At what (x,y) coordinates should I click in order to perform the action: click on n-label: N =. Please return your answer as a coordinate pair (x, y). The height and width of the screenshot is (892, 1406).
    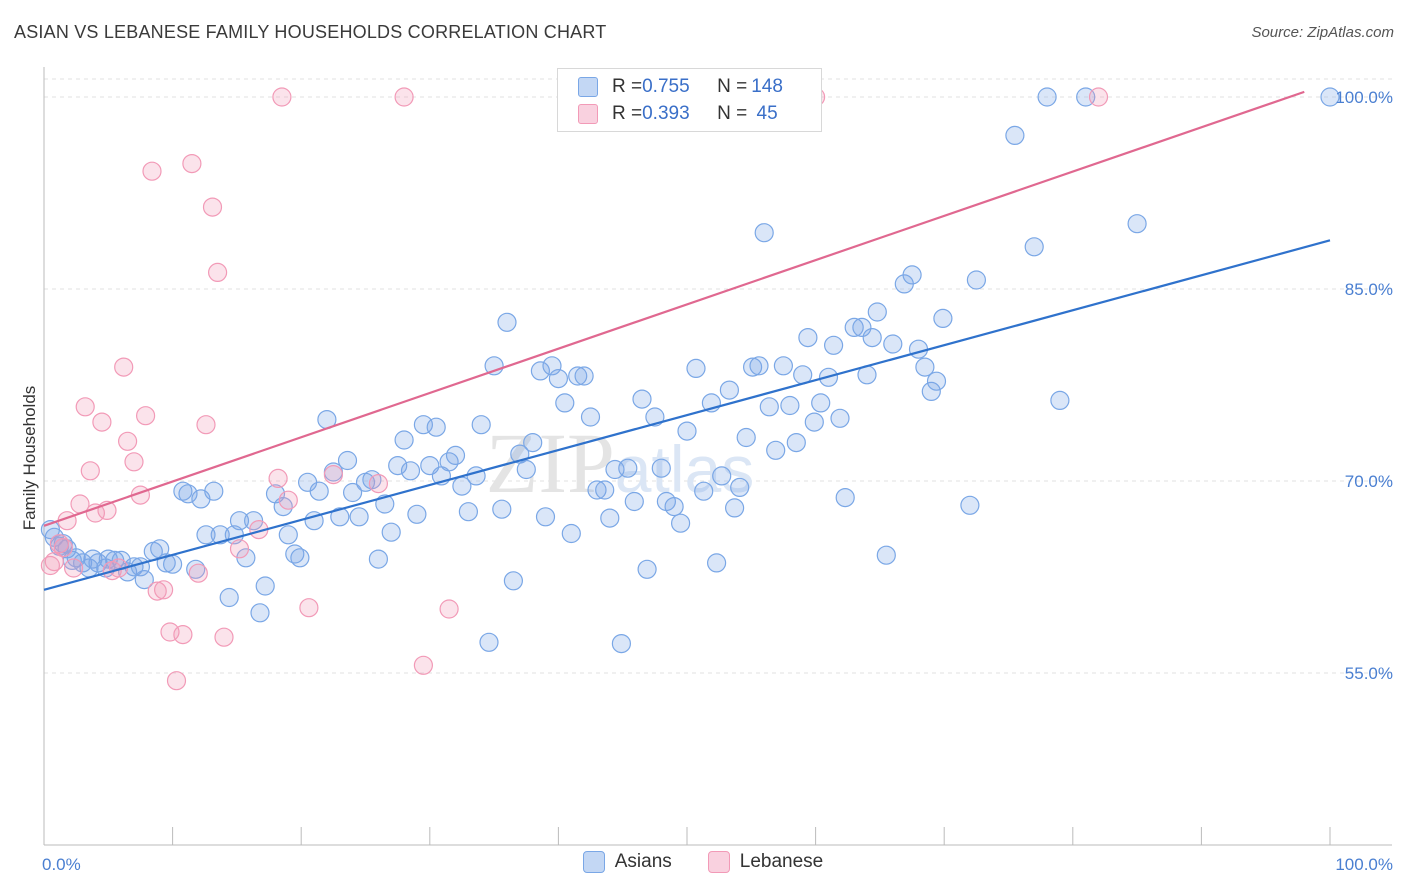
    Looking at the image, I should click on (732, 86).